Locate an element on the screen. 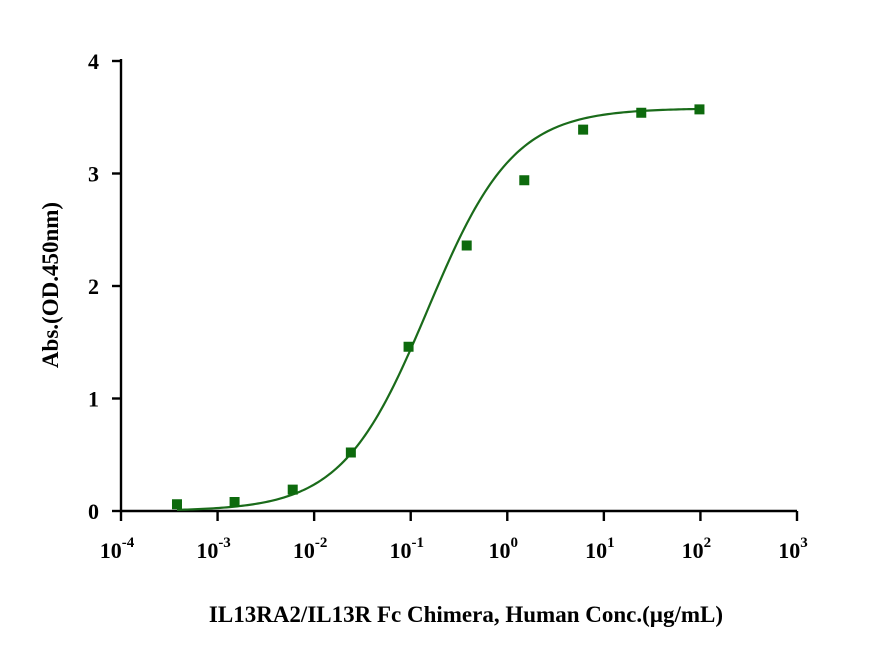 The width and height of the screenshot is (891, 663). y-tick-label: 4 is located at coordinates (93, 61).